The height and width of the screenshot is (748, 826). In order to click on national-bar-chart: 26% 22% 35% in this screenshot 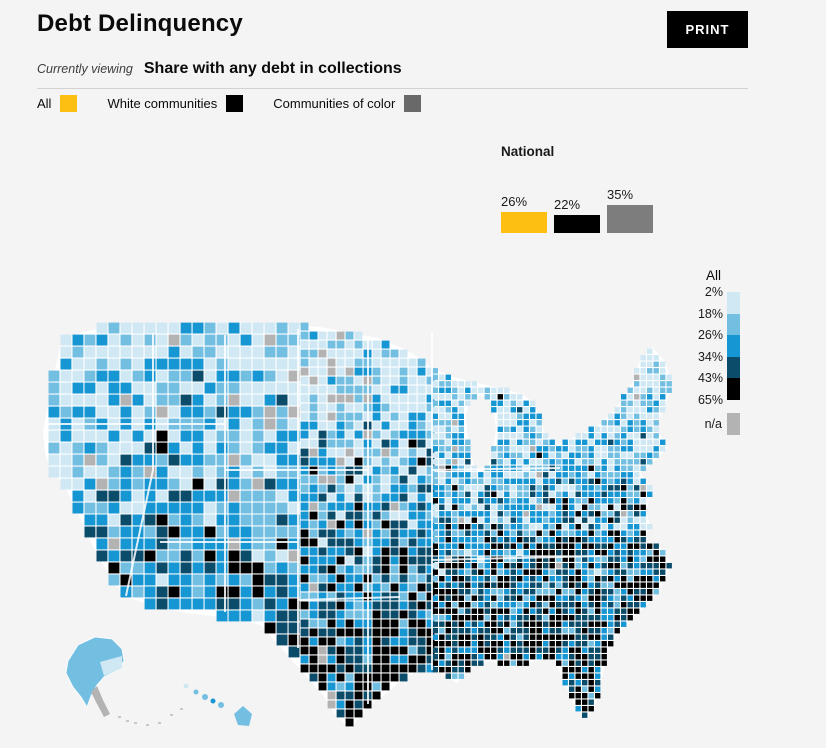, I will do `click(577, 209)`.